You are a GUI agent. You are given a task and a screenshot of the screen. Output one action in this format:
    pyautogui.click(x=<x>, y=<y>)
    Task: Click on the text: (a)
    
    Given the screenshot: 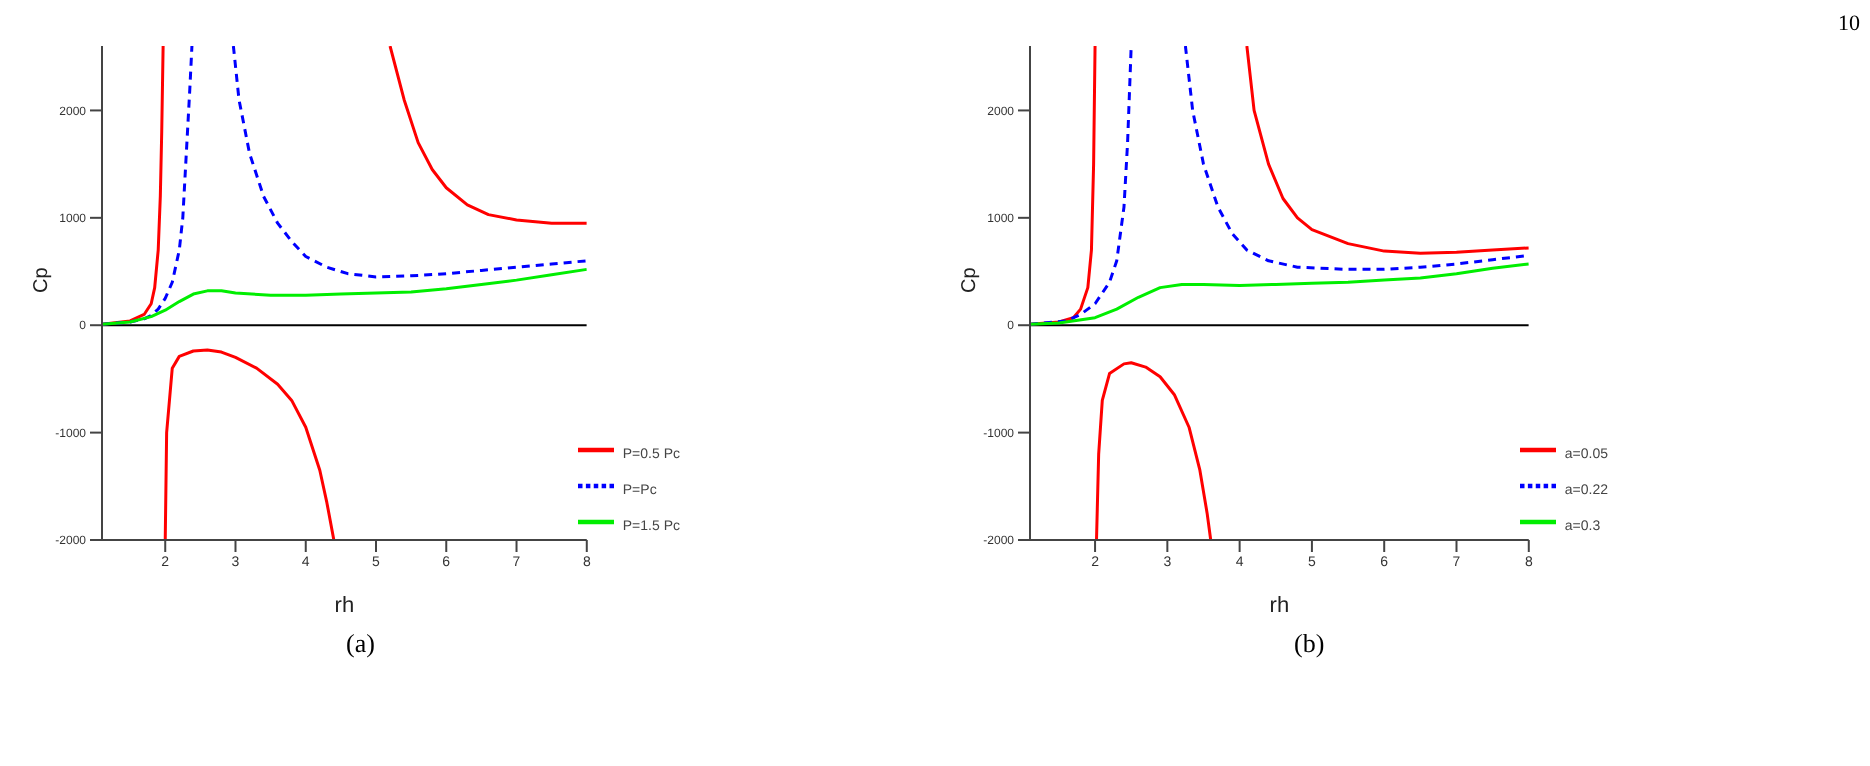 What is the action you would take?
    pyautogui.click(x=360, y=644)
    